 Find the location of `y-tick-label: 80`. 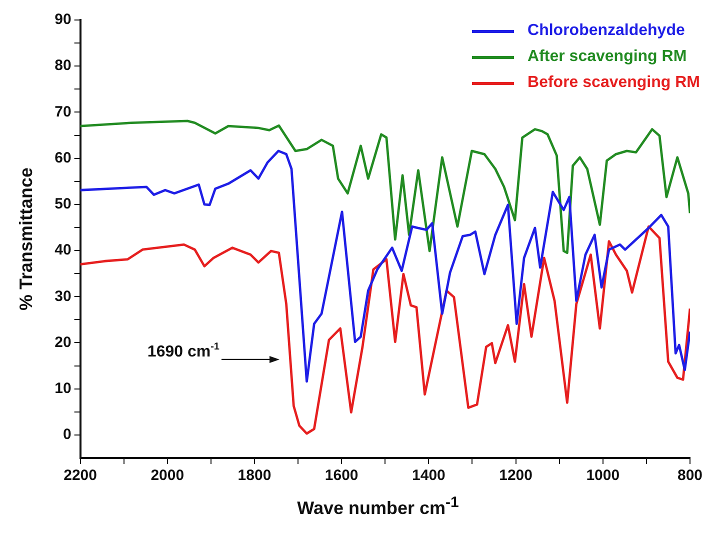

y-tick-label: 80 is located at coordinates (63, 65).